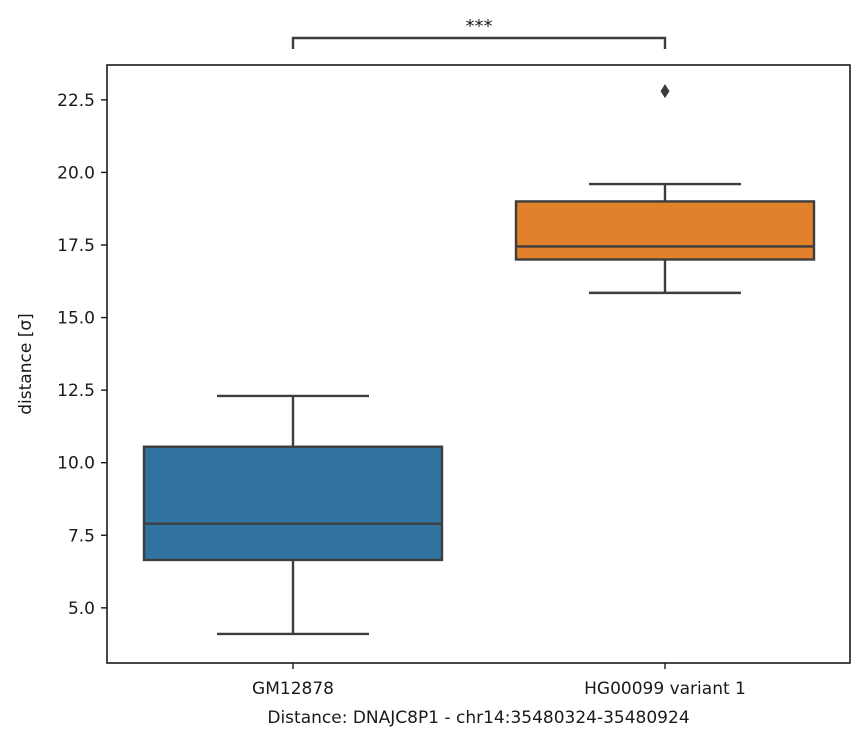 This screenshot has height=742, width=866. Describe the element at coordinates (665, 689) in the screenshot. I see `x-tick-label: HG00099 variant 1` at that location.